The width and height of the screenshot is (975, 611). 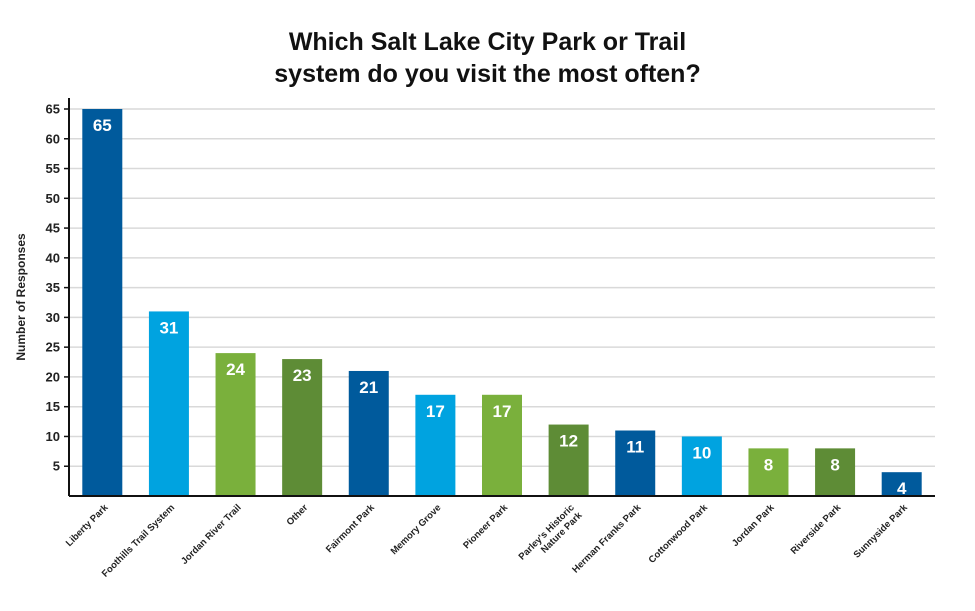 I want to click on x-tick-label-line: Cottonwood Park, so click(x=679, y=534).